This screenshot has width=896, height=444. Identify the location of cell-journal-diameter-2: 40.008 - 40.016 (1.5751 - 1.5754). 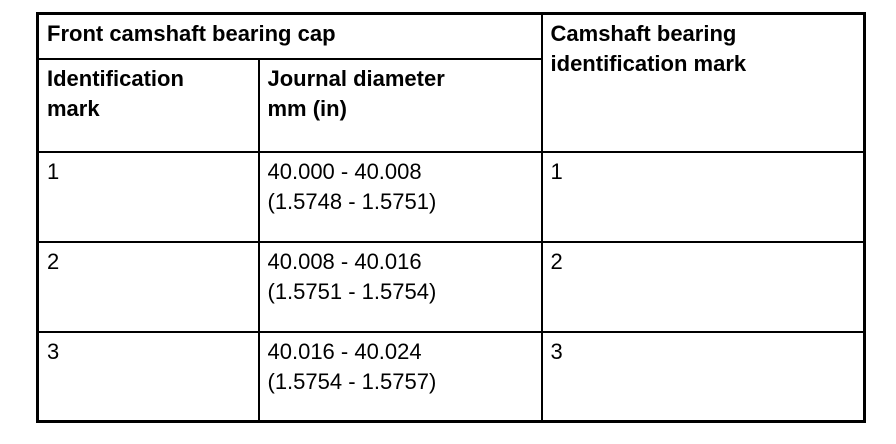
(400, 286).